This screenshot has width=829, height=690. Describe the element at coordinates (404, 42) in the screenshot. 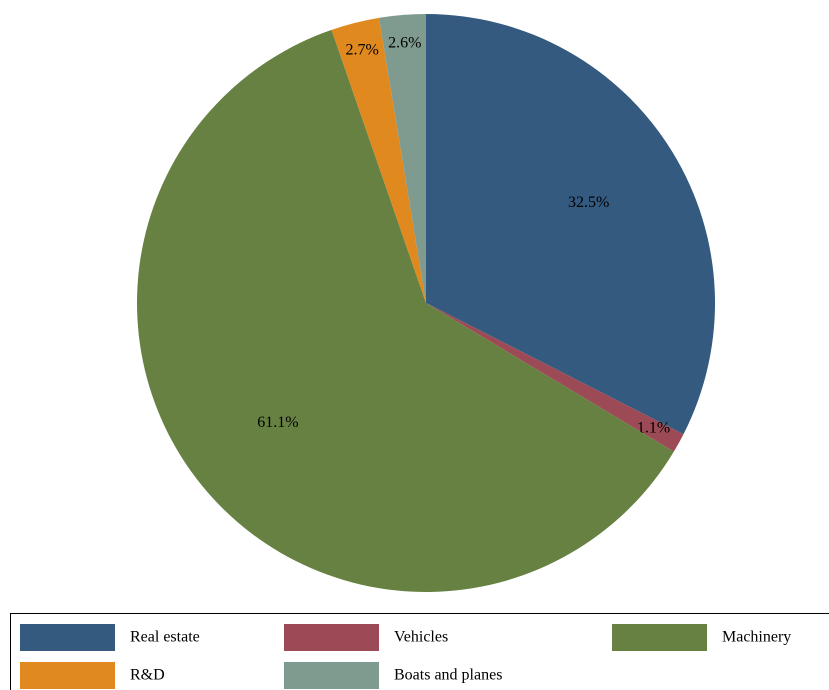

I see `data-label: 2.6%` at that location.